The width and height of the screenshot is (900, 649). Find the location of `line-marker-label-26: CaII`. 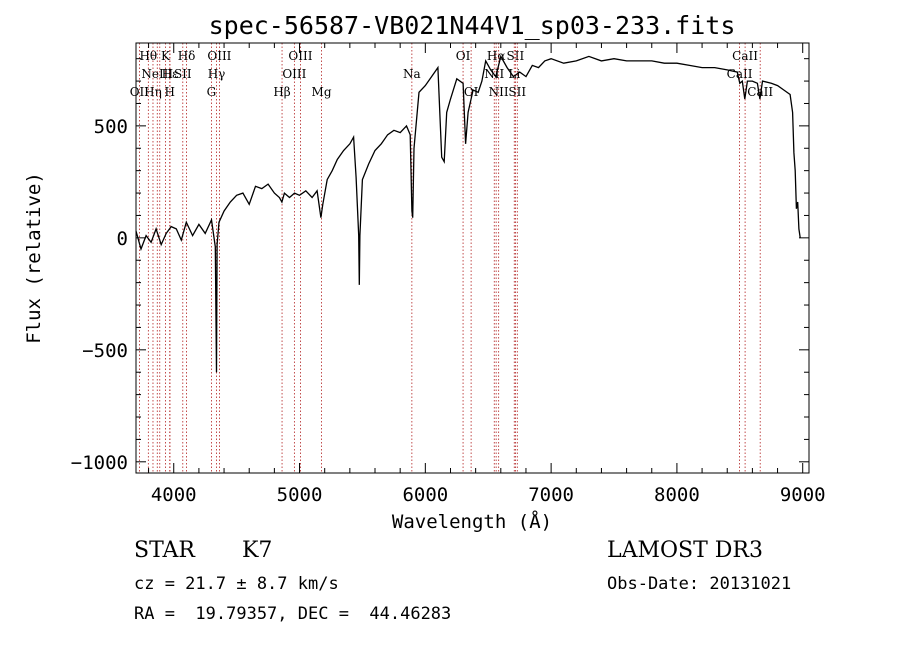

line-marker-label-26: CaII is located at coordinates (740, 74).